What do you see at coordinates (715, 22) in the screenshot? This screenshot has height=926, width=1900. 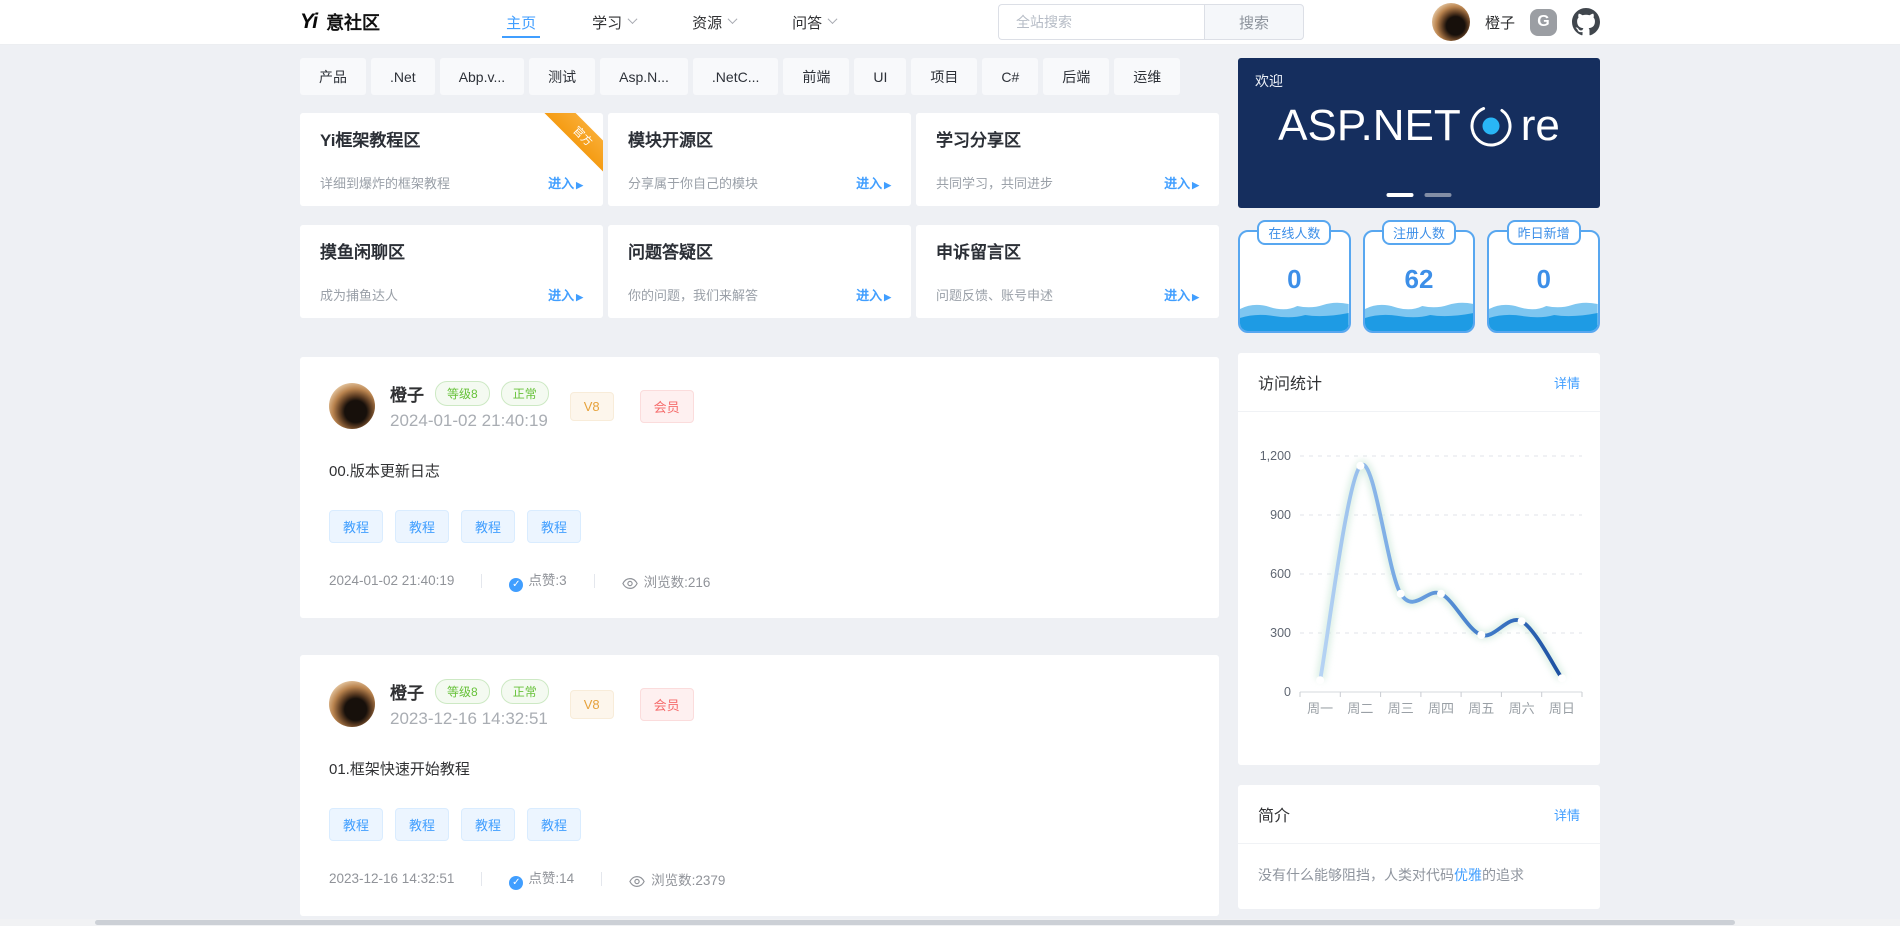 I see `nav-item-resources: 资源` at bounding box center [715, 22].